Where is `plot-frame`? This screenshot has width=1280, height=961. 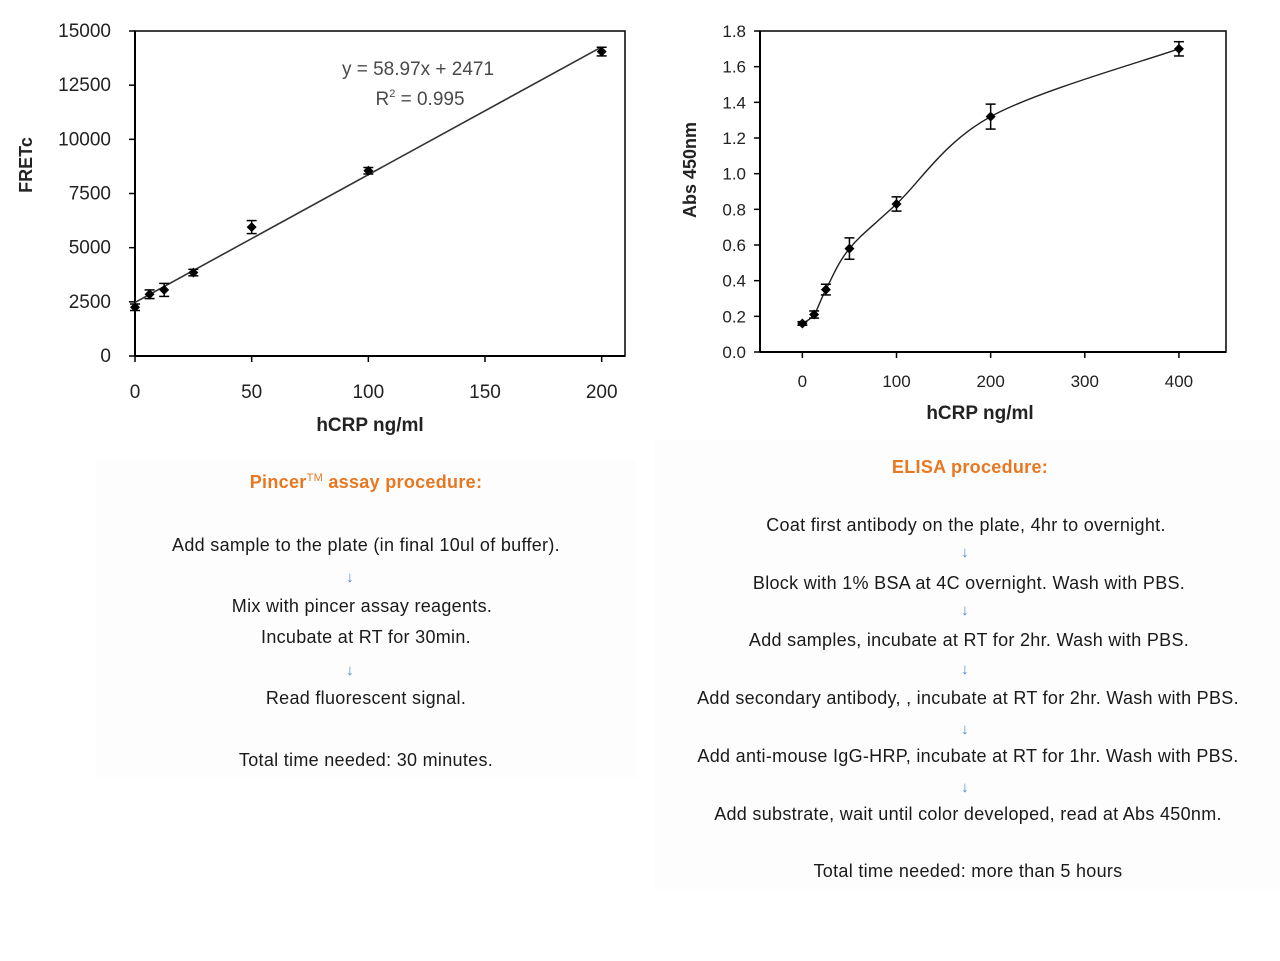 plot-frame is located at coordinates (993, 191).